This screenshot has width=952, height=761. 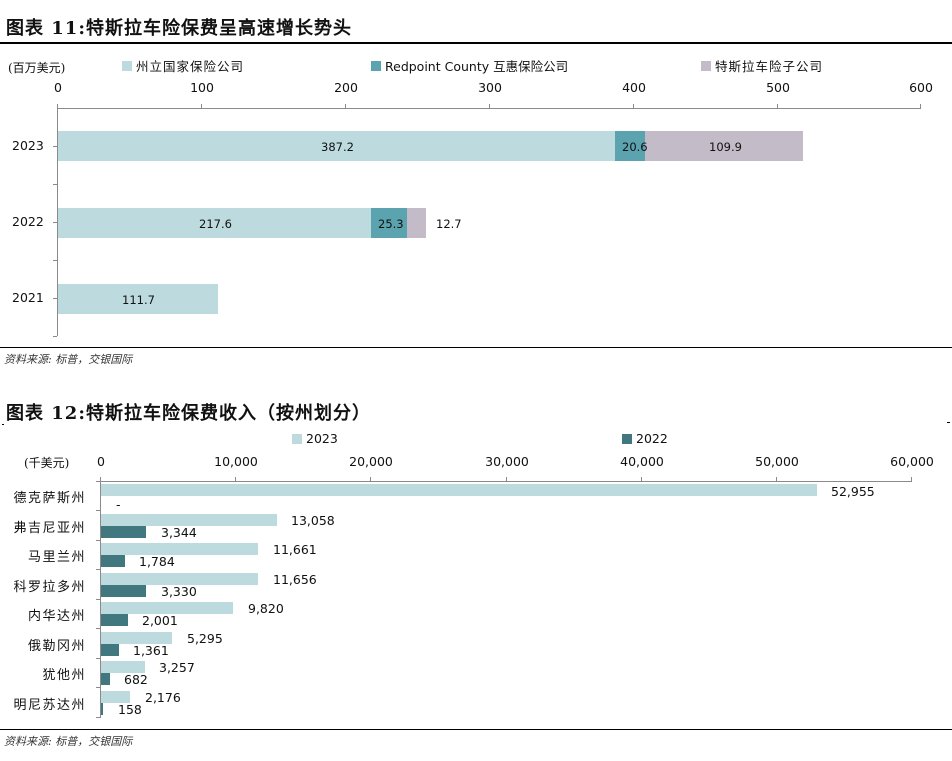 I want to click on bar-2023-redpoint, so click(x=630, y=146).